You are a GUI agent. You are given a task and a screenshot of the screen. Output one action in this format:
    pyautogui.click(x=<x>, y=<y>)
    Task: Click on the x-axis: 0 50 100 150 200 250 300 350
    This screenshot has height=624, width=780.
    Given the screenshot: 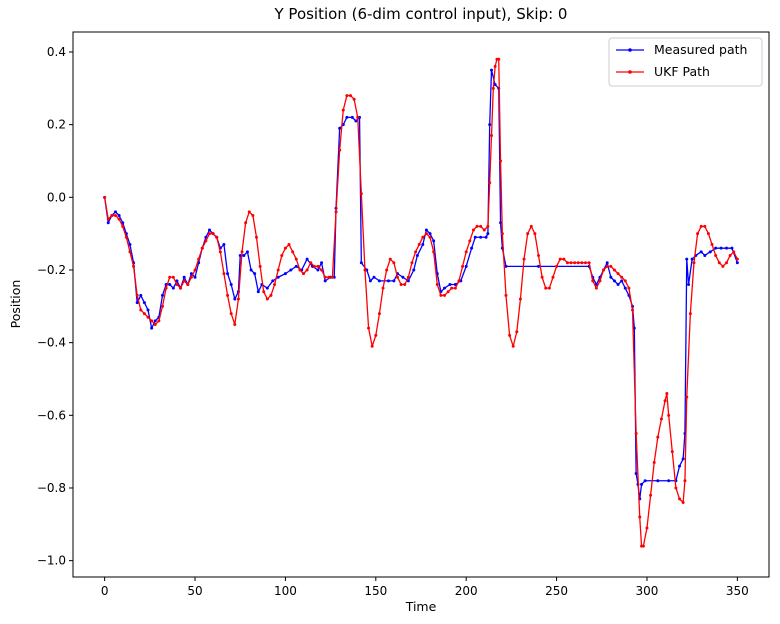 What is the action you would take?
    pyautogui.click(x=425, y=587)
    